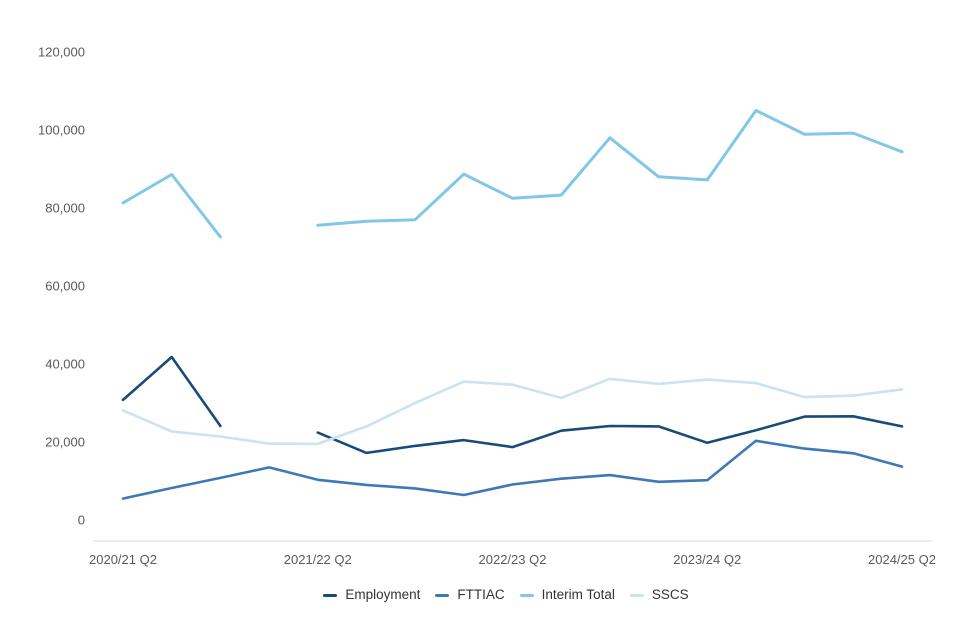 The image size is (960, 640). Describe the element at coordinates (65, 286) in the screenshot. I see `y-axis-tick-label: 60,000` at that location.